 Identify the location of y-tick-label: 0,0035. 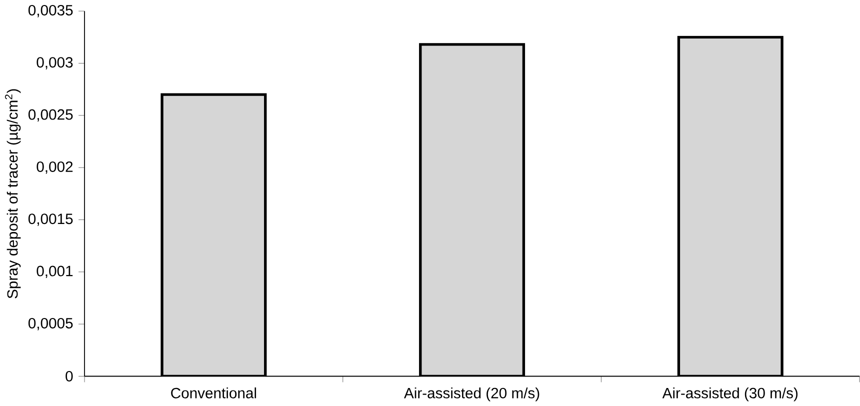
(50, 11).